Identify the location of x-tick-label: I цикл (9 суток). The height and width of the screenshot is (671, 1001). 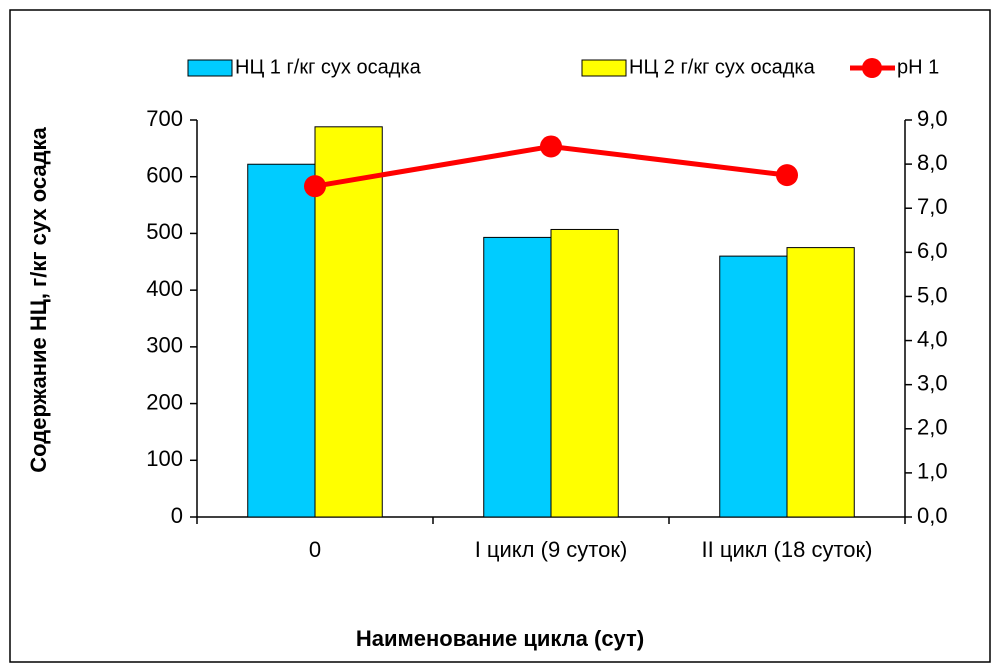
(551, 549).